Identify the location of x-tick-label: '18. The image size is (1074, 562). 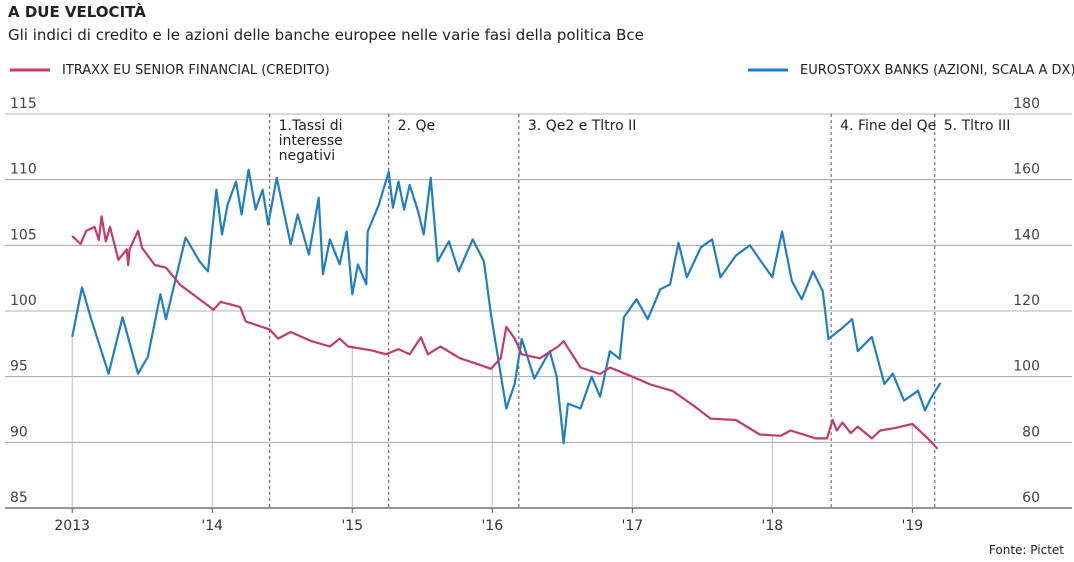
(773, 526).